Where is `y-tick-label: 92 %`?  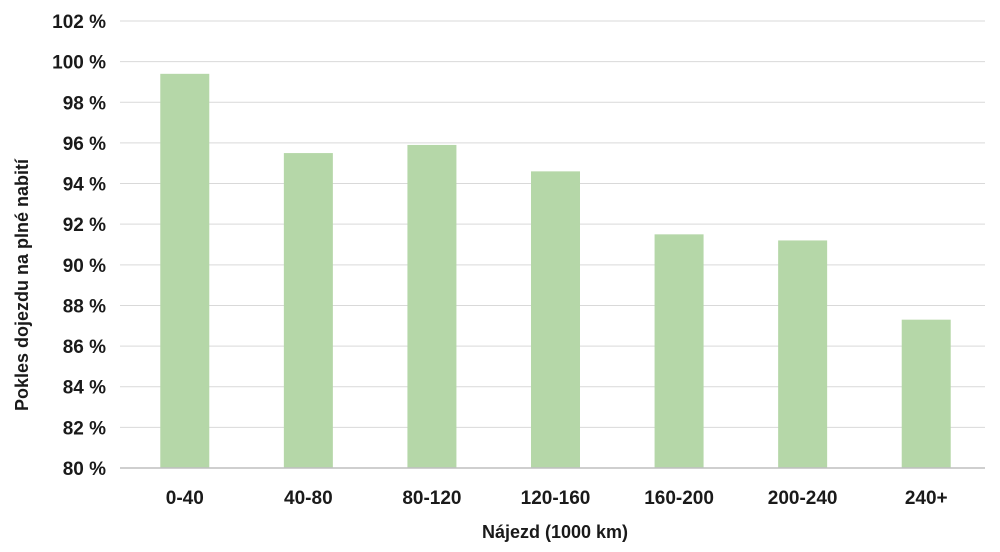 y-tick-label: 92 % is located at coordinates (84, 225).